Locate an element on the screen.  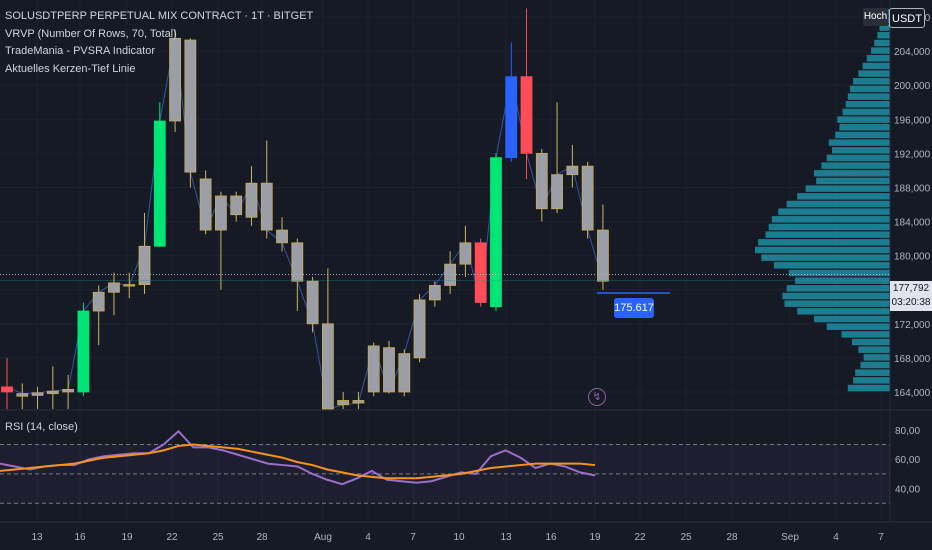
price-axis-label: 196,000 is located at coordinates (912, 120).